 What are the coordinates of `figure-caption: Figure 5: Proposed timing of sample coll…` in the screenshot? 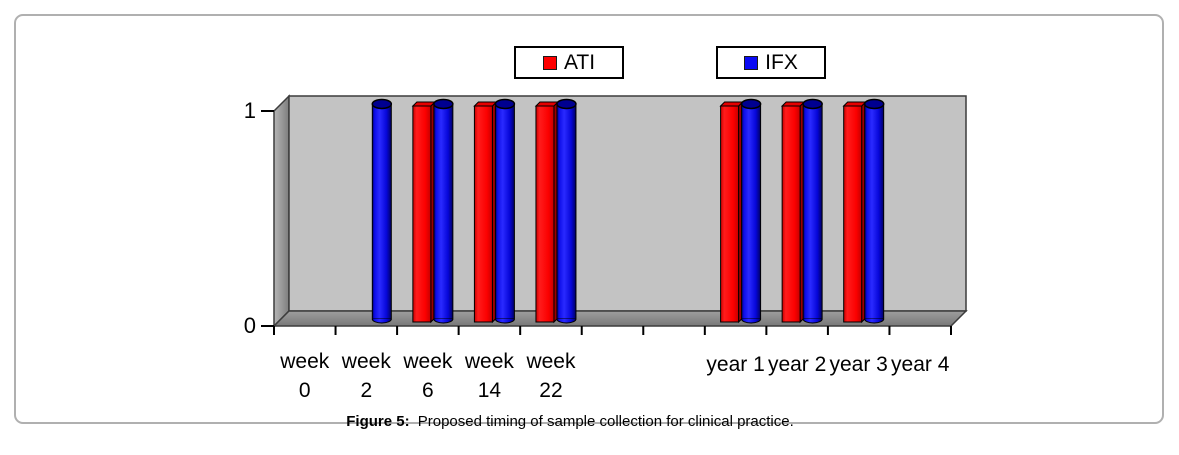 It's located at (570, 421).